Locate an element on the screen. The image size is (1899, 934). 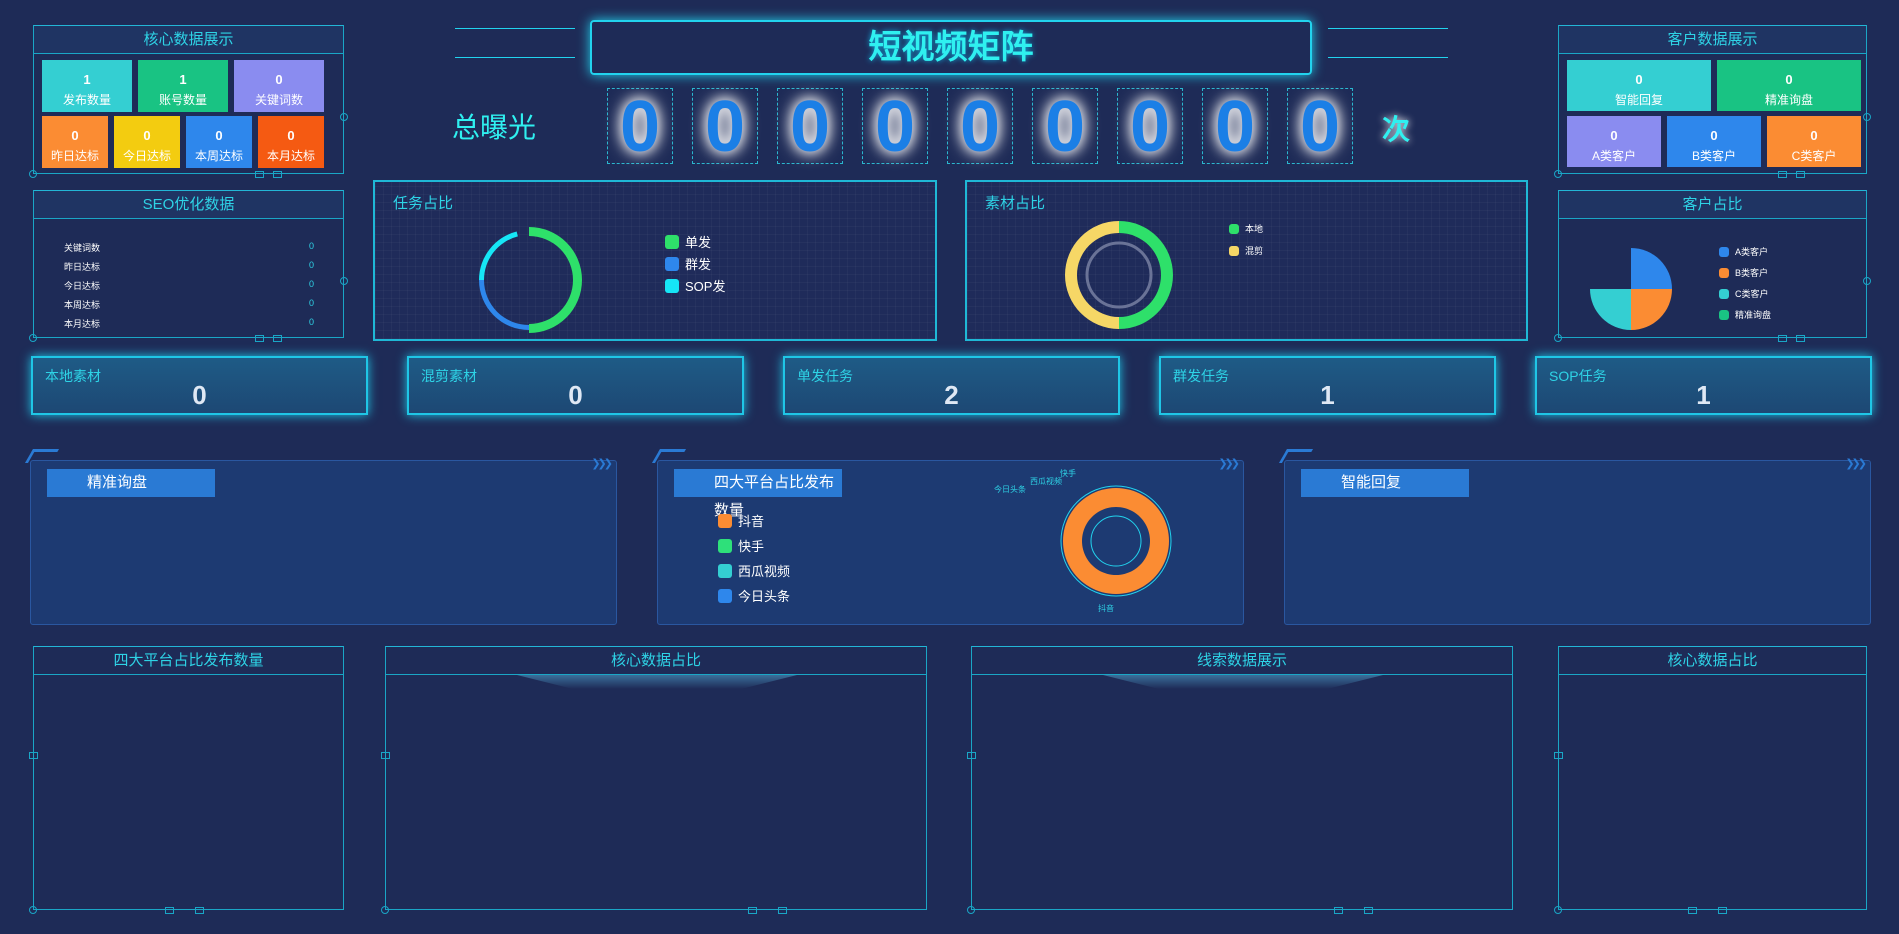
task-ratio-panel: 任务占比 单发群发 SOP发 is located at coordinates (655, 260).